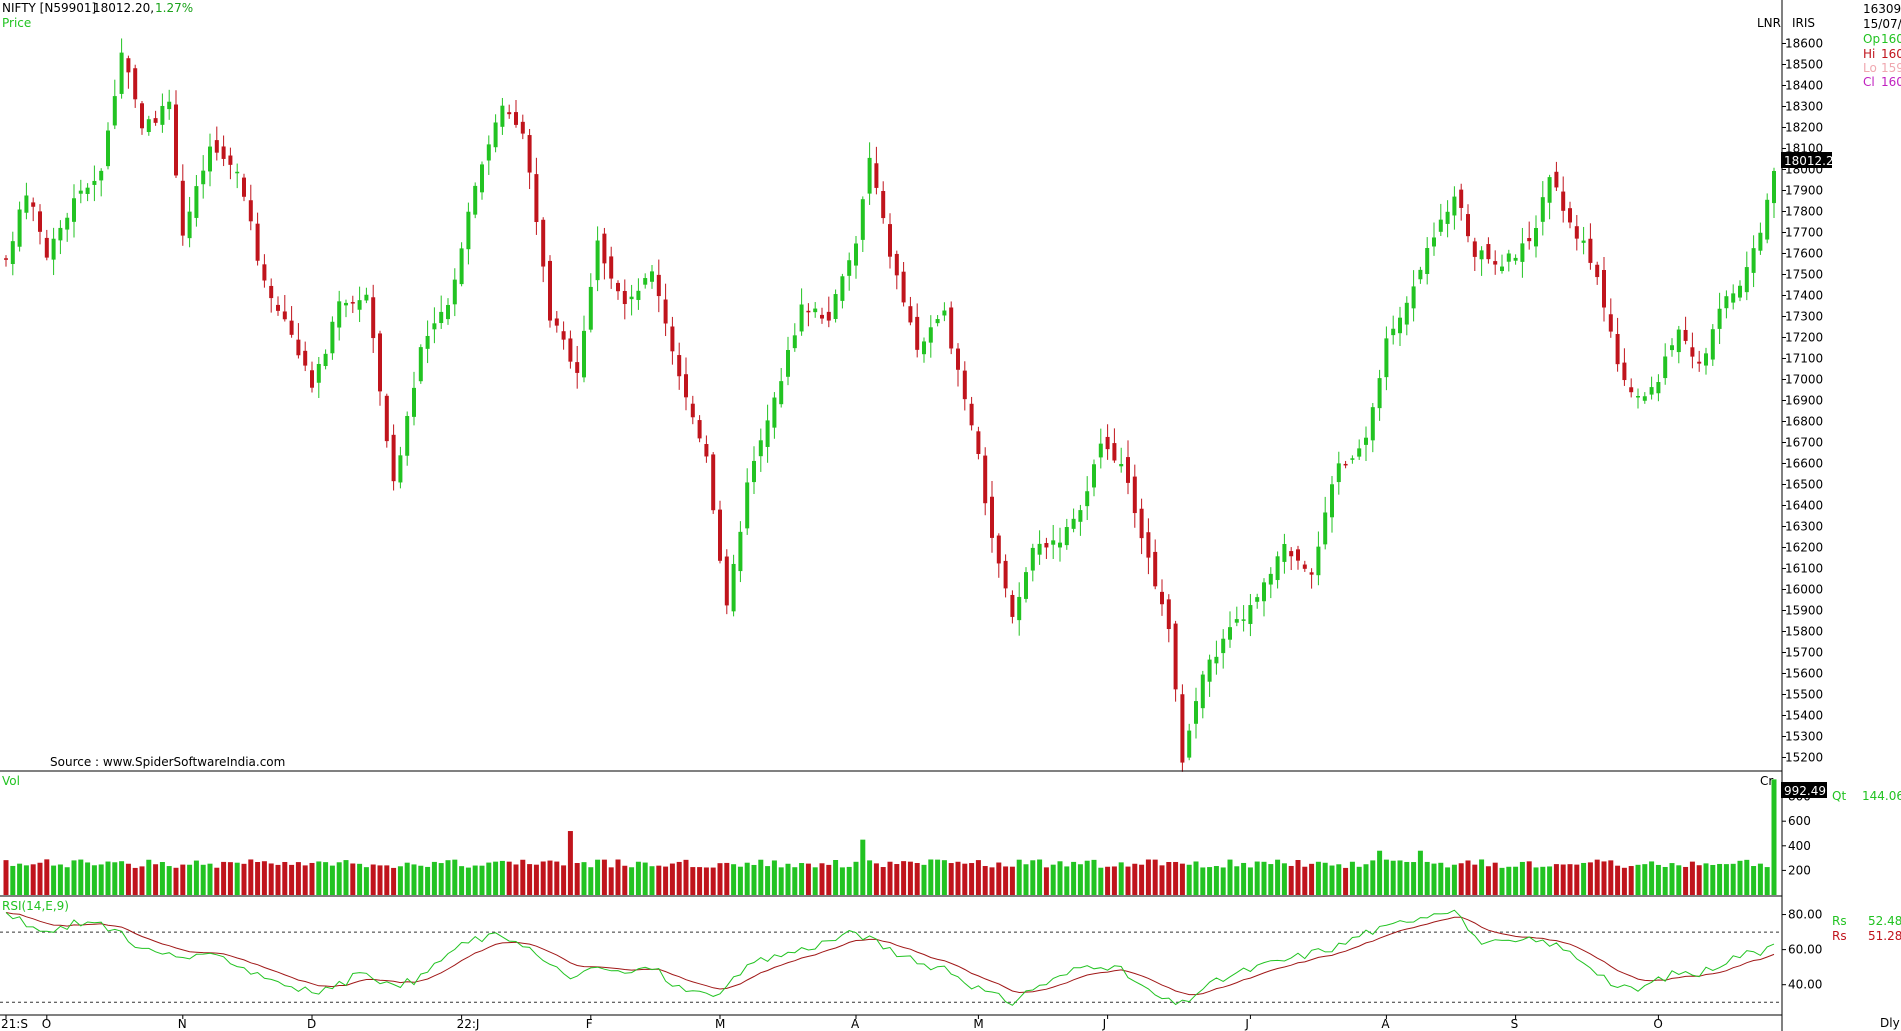 Image resolution: width=1901 pixels, height=1031 pixels. Describe the element at coordinates (1804, 338) in the screenshot. I see `price-tick-label: 17200` at that location.